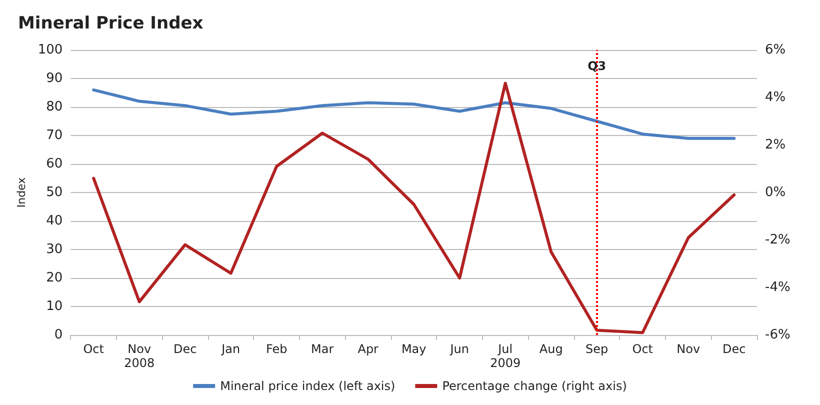 This screenshot has height=405, width=820. What do you see at coordinates (775, 192) in the screenshot?
I see `y2-tick-label: 0%` at bounding box center [775, 192].